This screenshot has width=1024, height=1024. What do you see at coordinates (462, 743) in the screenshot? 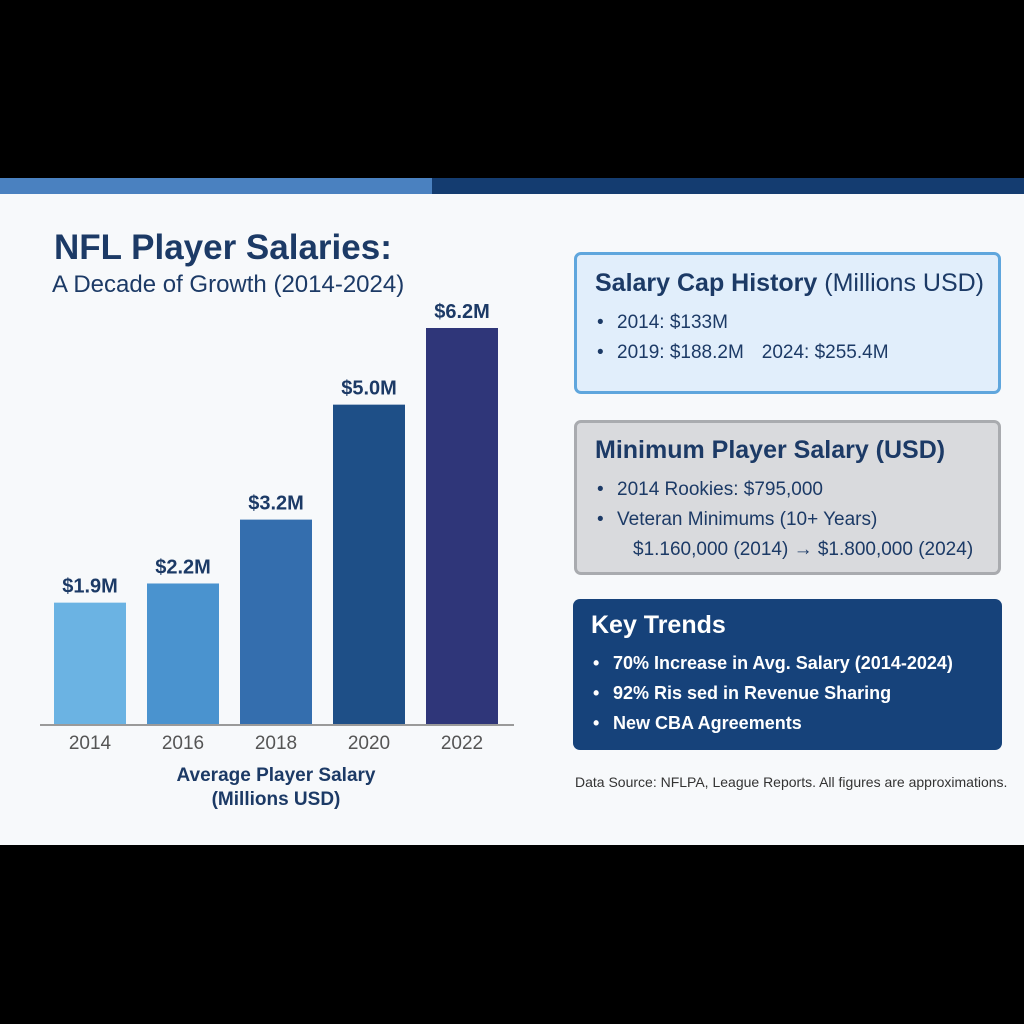
I see `x-tick-label-2022: 2022` at bounding box center [462, 743].